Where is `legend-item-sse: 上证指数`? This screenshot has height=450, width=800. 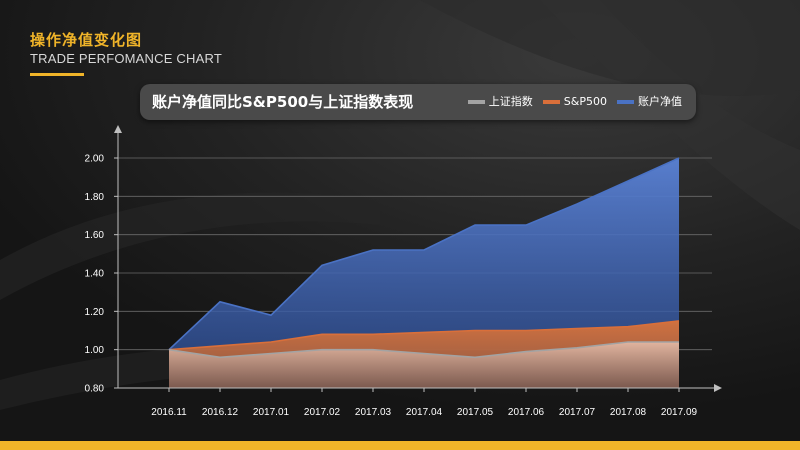
legend-item-sse: 上证指数 is located at coordinates (500, 102).